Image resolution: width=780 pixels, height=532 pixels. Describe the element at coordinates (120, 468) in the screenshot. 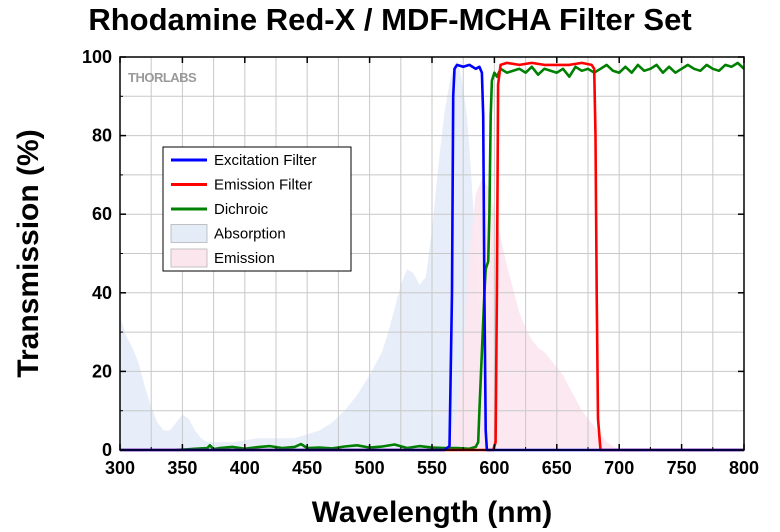

I see `x-tick-label: 300` at that location.